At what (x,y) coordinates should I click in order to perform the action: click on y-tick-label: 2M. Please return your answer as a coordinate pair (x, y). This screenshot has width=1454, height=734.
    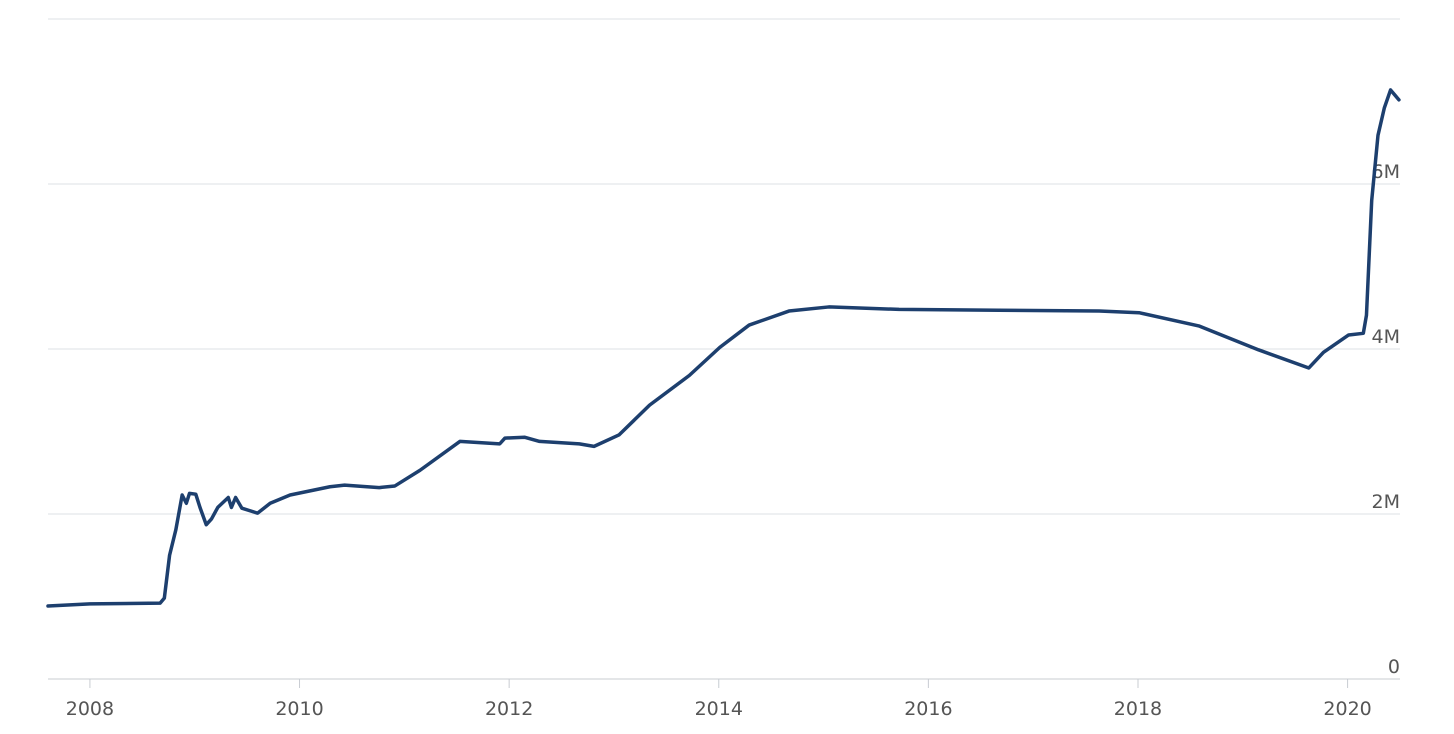
    Looking at the image, I should click on (1386, 502).